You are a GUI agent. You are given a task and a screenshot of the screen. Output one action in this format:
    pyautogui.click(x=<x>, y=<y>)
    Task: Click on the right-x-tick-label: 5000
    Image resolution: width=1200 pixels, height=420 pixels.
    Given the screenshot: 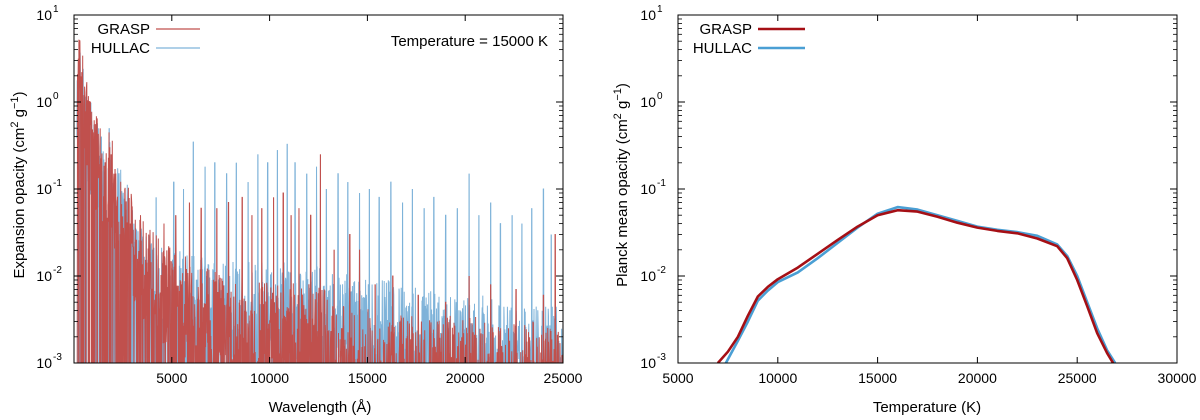 What is the action you would take?
    pyautogui.click(x=677, y=378)
    